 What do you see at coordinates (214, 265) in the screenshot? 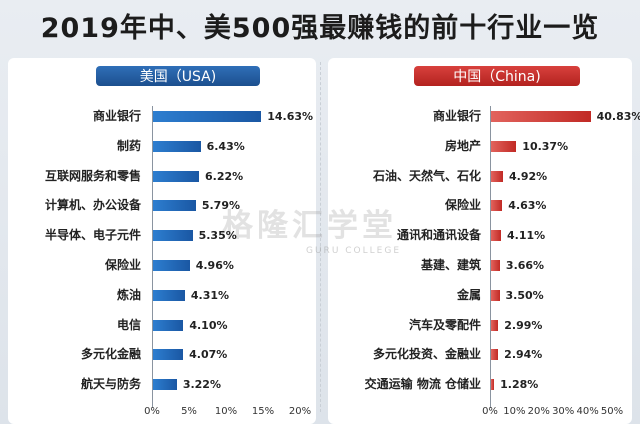
I see `usa-data-label: 4.96%` at bounding box center [214, 265].